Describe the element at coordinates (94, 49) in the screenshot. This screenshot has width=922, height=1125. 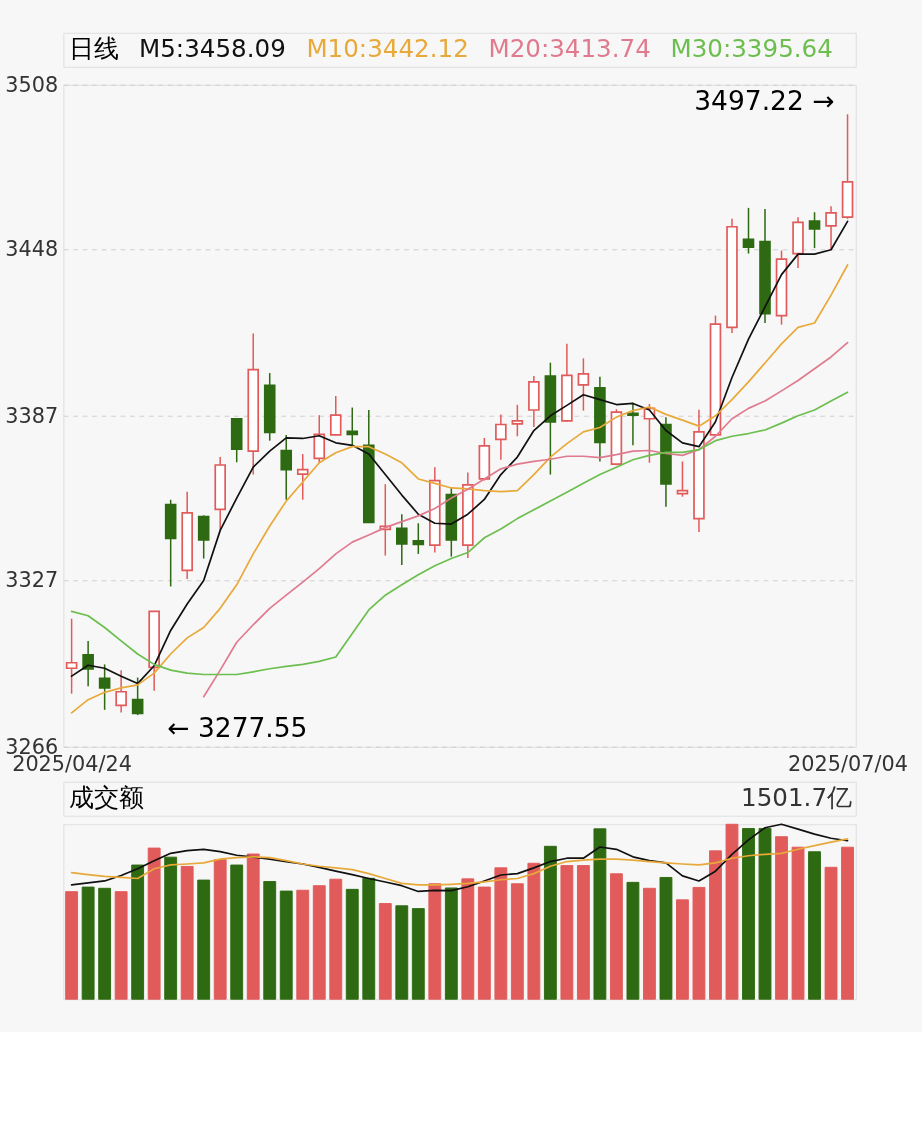
I see `chart-title: 日线` at that location.